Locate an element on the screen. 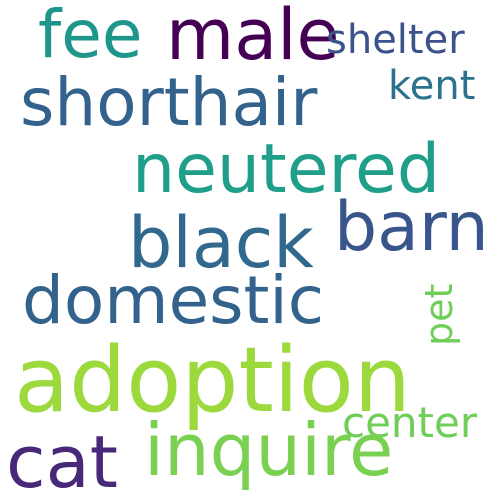 This screenshot has width=500, height=500. word-neutered: neutered is located at coordinates (286, 169).